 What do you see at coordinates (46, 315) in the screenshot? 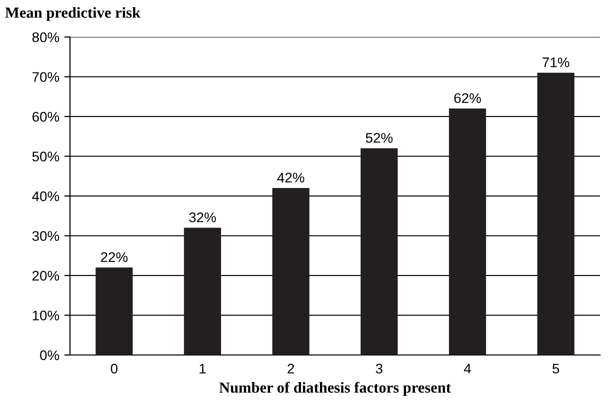
I see `y-tick-label: 10%` at bounding box center [46, 315].